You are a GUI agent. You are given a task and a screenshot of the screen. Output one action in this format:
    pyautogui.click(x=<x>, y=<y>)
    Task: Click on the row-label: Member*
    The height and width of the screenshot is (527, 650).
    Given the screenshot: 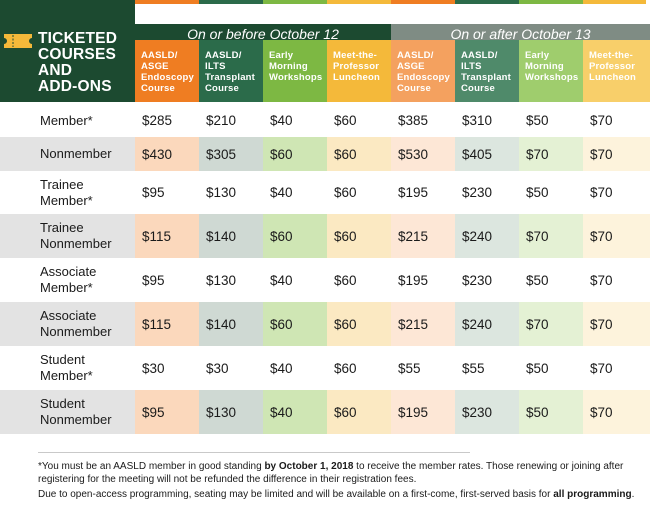 What is the action you would take?
    pyautogui.click(x=67, y=120)
    